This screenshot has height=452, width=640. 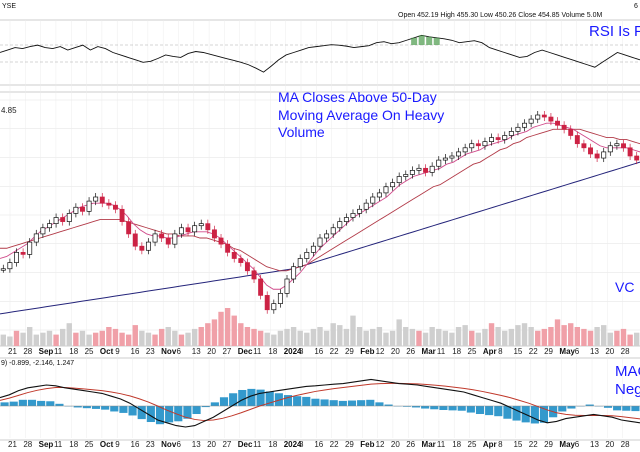 What do you see at coordinates (429, 40) in the screenshot?
I see `rsi-overbought-fill` at bounding box center [429, 40].